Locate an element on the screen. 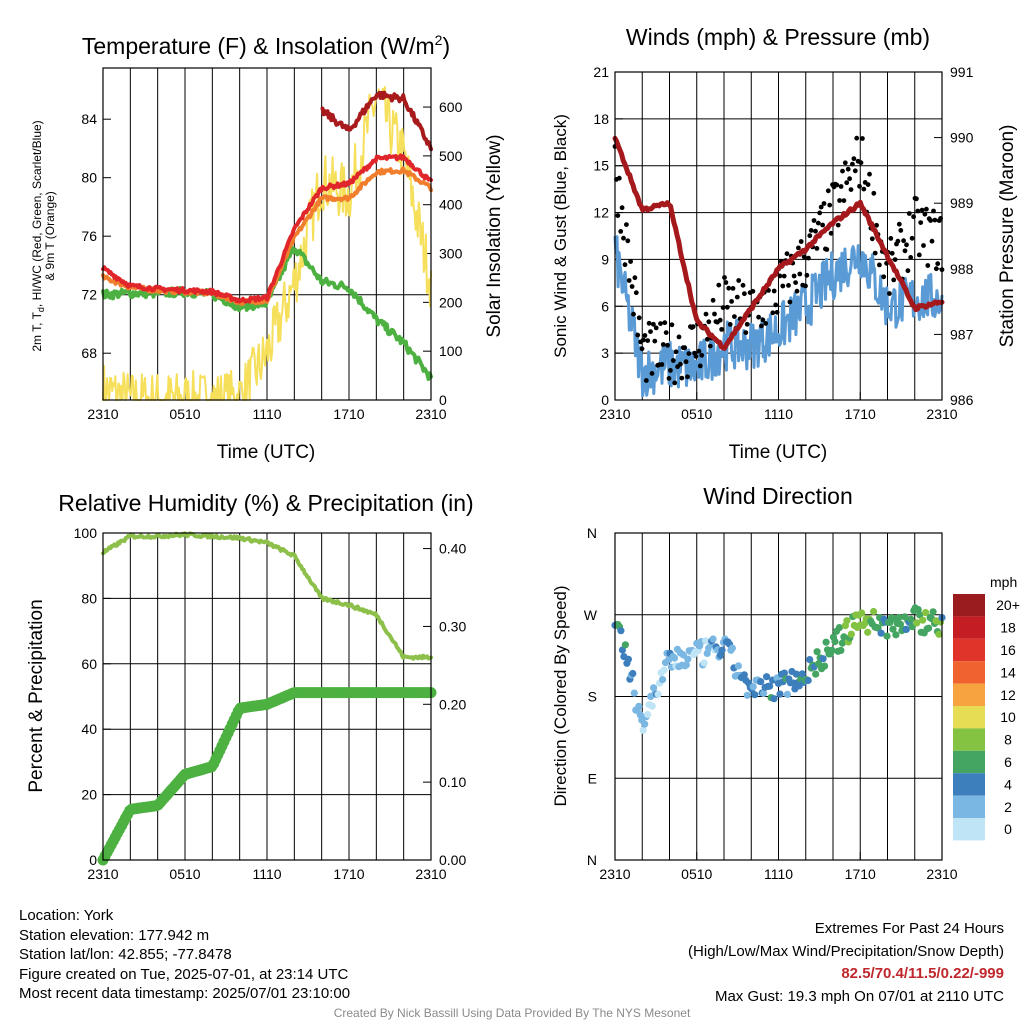 Image resolution: width=1024 pixels, height=1024 pixels. extremes-title: Extremes For Past 24 Hours is located at coordinates (909, 928).